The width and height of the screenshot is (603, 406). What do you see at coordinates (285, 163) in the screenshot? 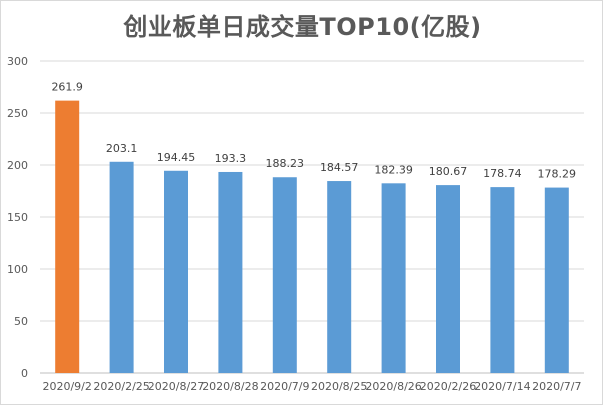
I see `data-label: 188.23` at bounding box center [285, 163].